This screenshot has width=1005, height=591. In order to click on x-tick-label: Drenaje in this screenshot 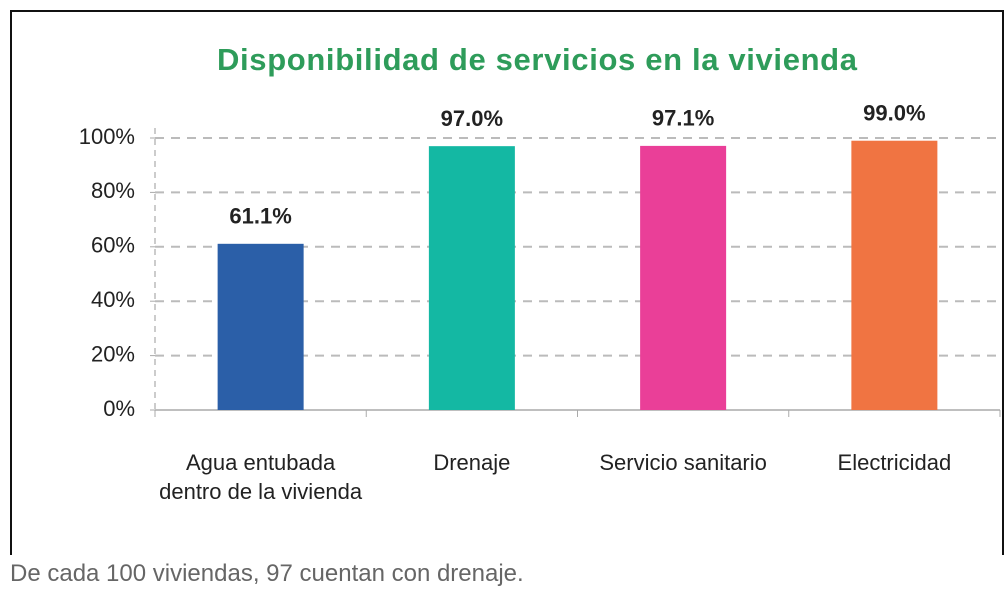, I will do `click(472, 462)`.